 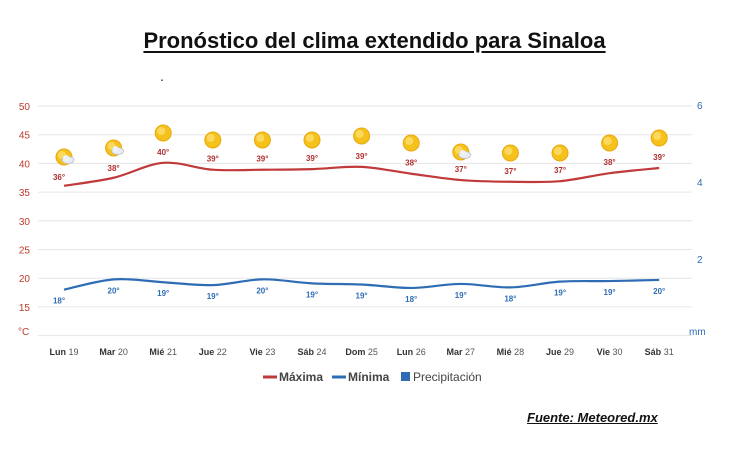 I want to click on legend-item-maxima: Máxima, so click(x=293, y=377).